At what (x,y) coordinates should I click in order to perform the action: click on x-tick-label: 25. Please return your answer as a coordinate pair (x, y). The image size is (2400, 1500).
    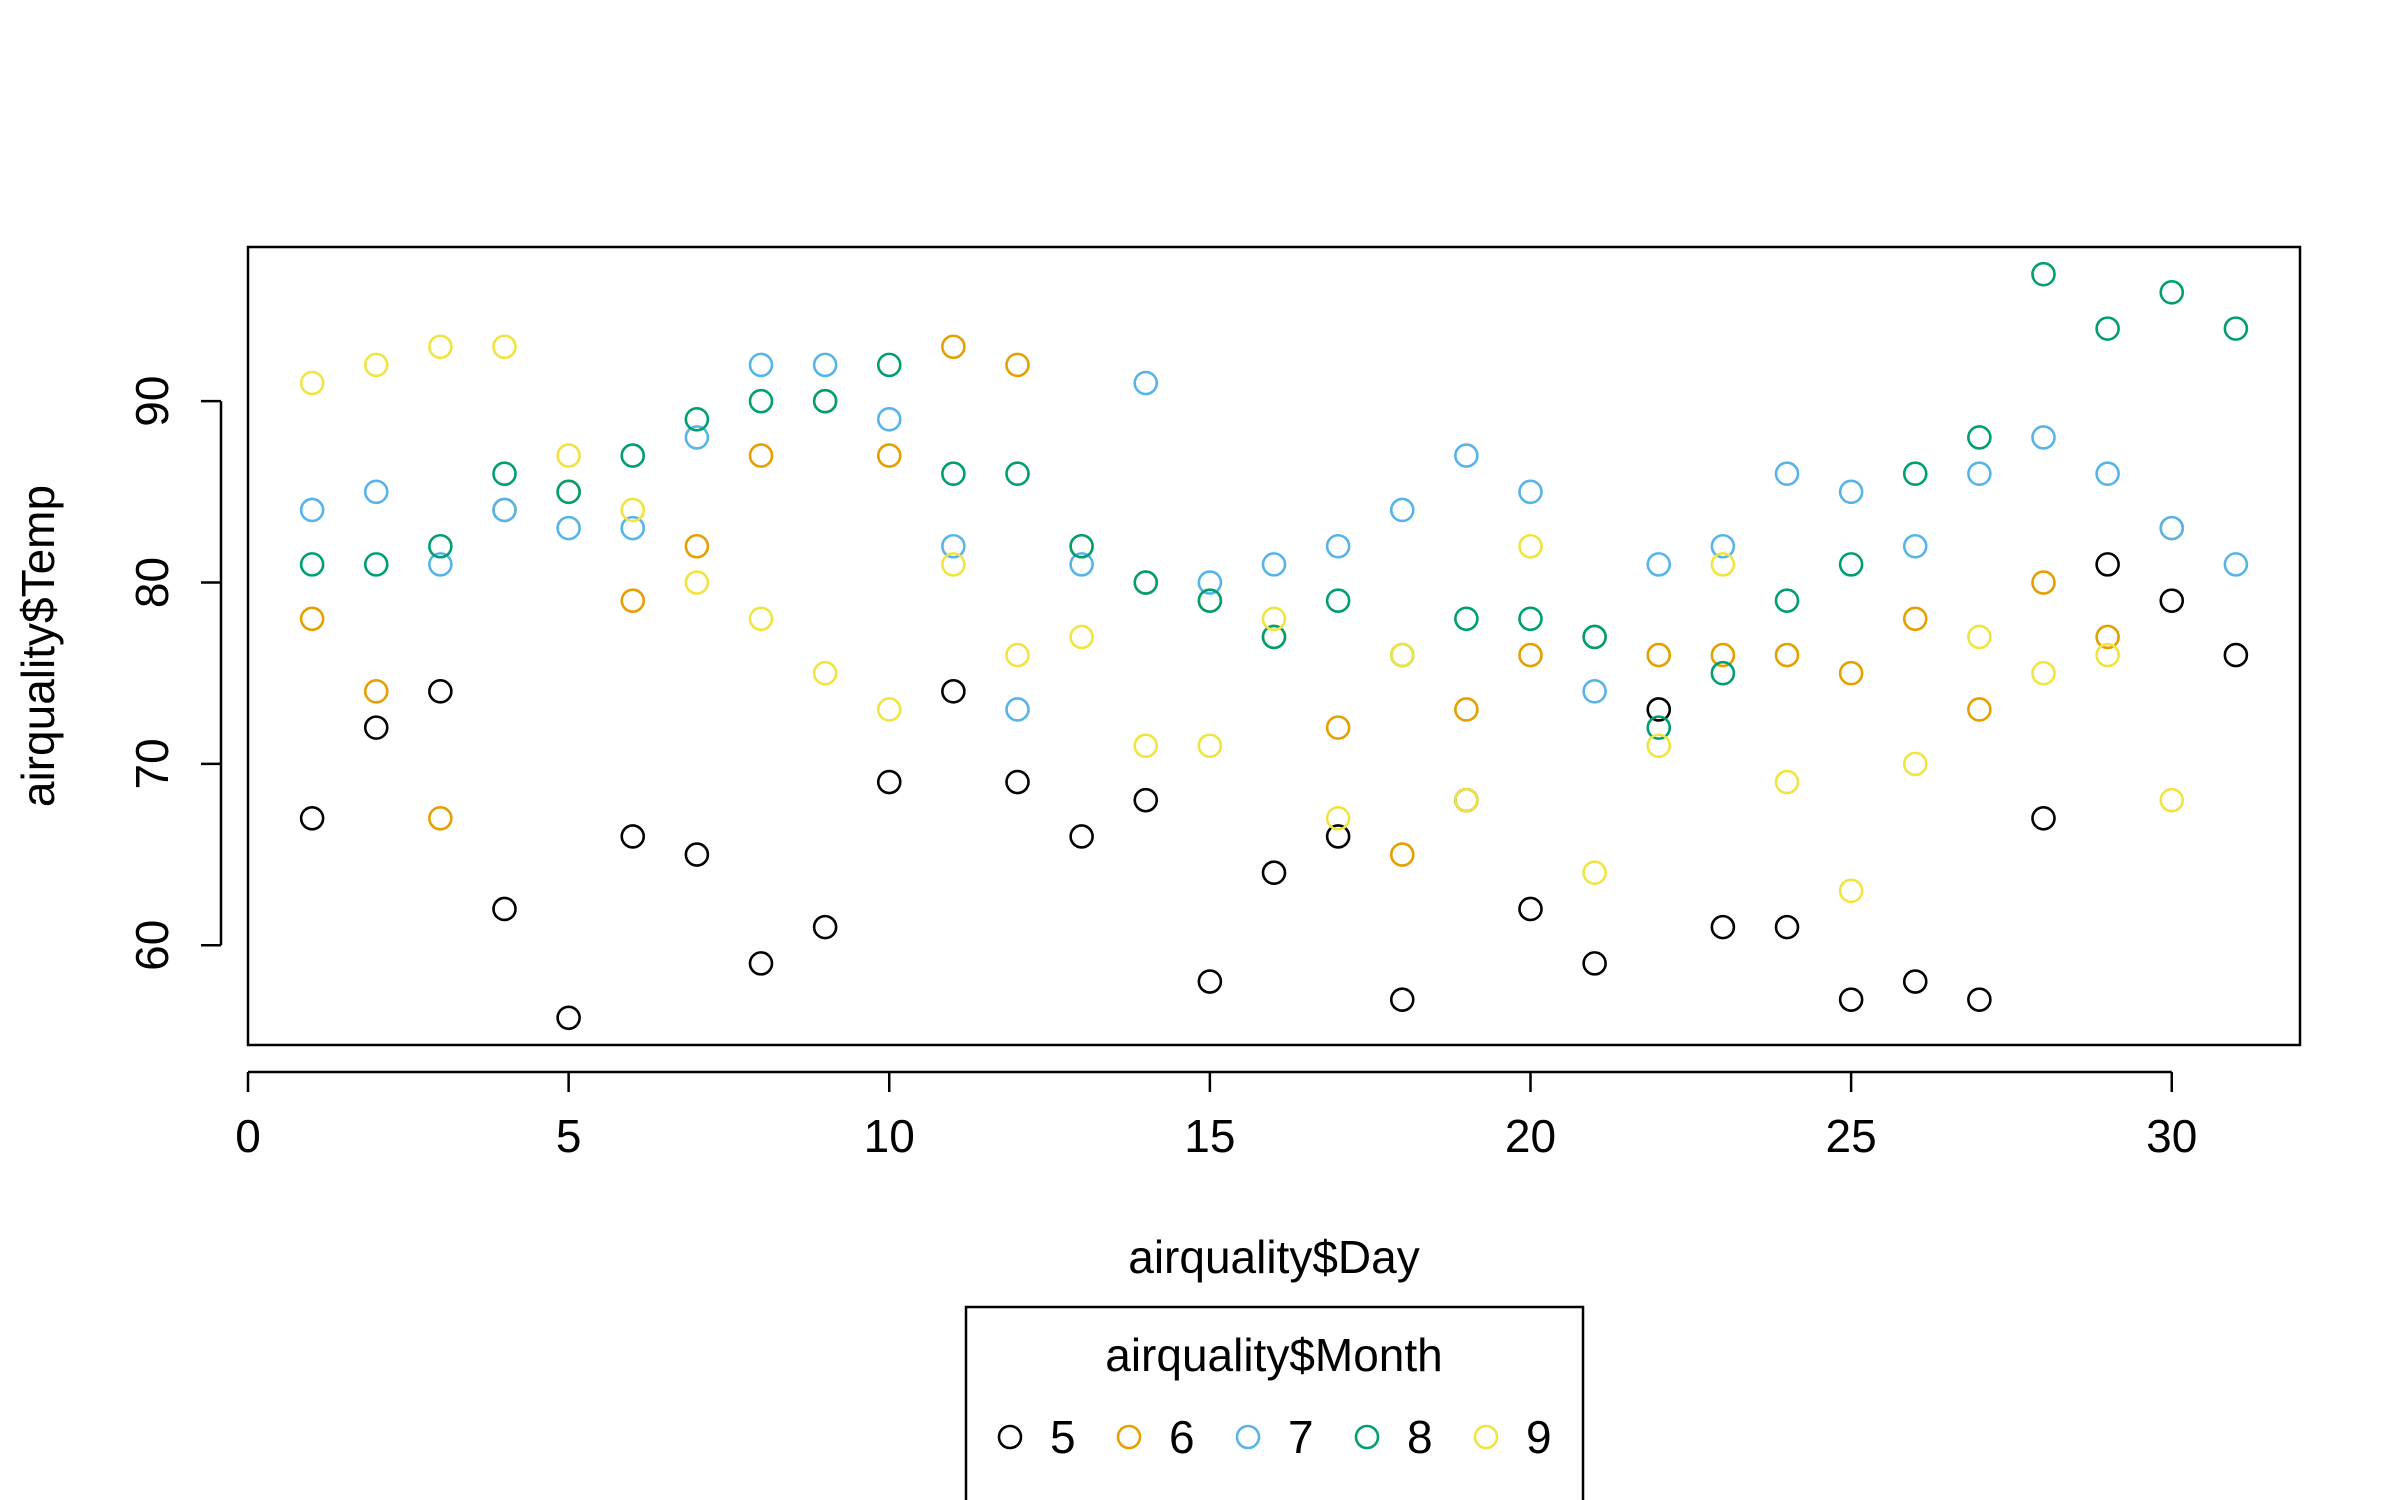
    Looking at the image, I should click on (1851, 1136).